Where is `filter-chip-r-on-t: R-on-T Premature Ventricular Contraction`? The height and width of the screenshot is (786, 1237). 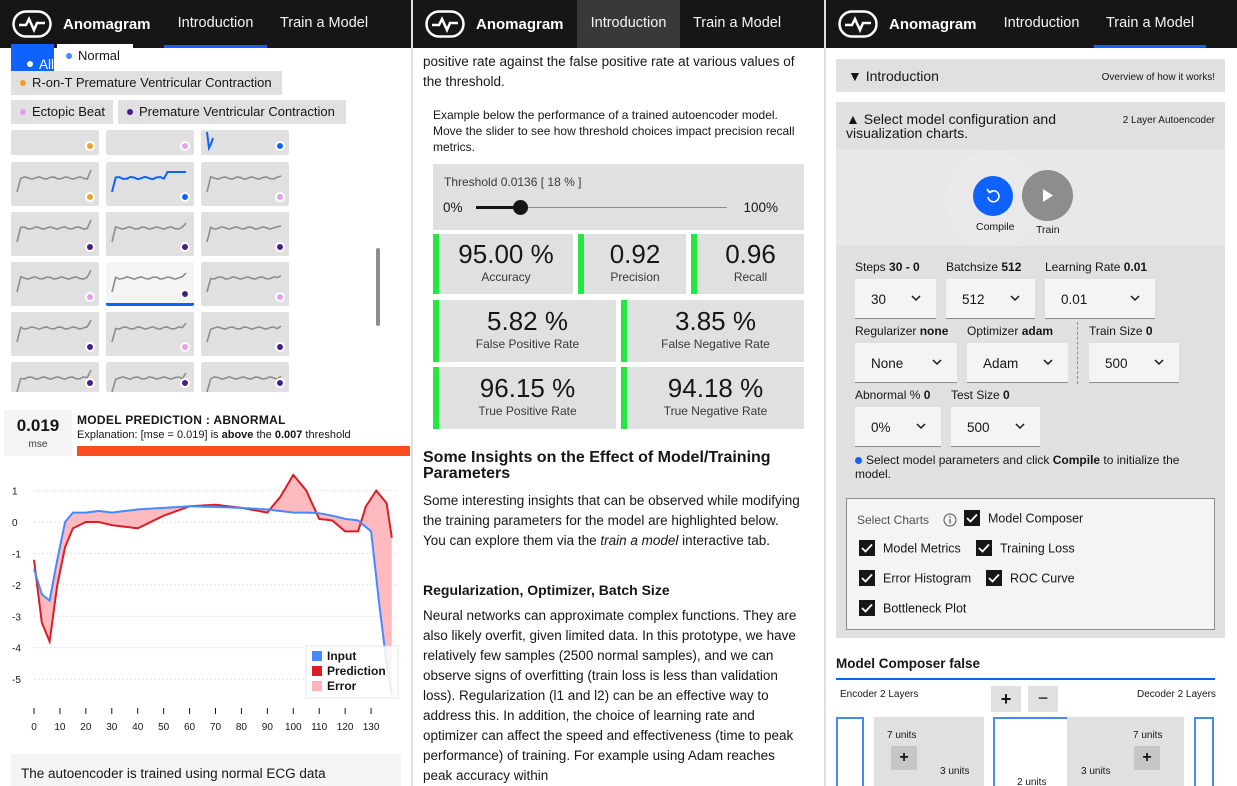
filter-chip-r-on-t: R-on-T Premature Ventricular Contraction is located at coordinates (146, 83).